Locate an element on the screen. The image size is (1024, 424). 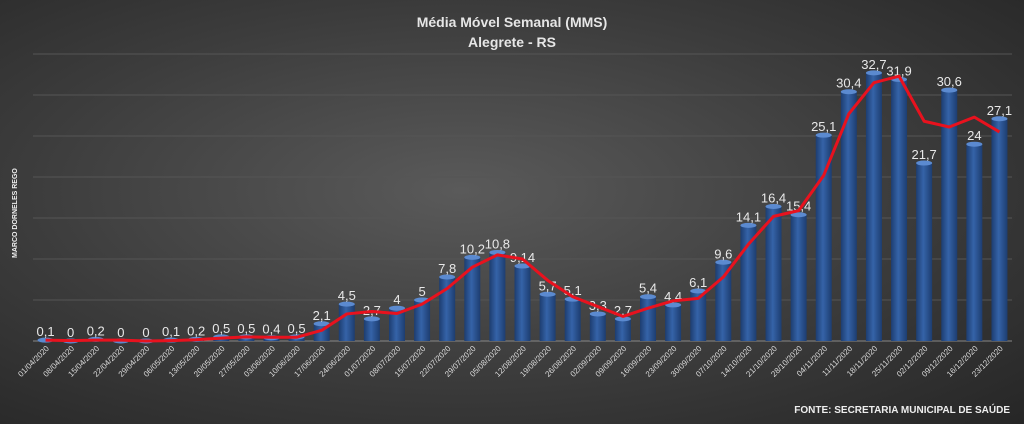
data-label: 31,9 is located at coordinates (898, 70).